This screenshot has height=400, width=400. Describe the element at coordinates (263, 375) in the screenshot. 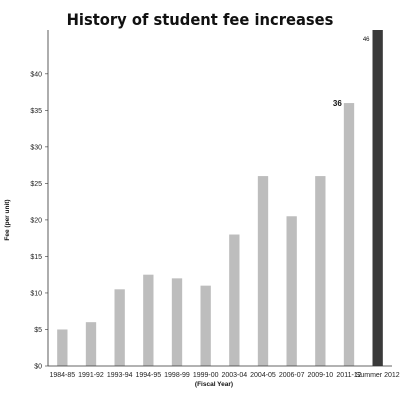

I see `x-tick-label: 2004-05` at that location.